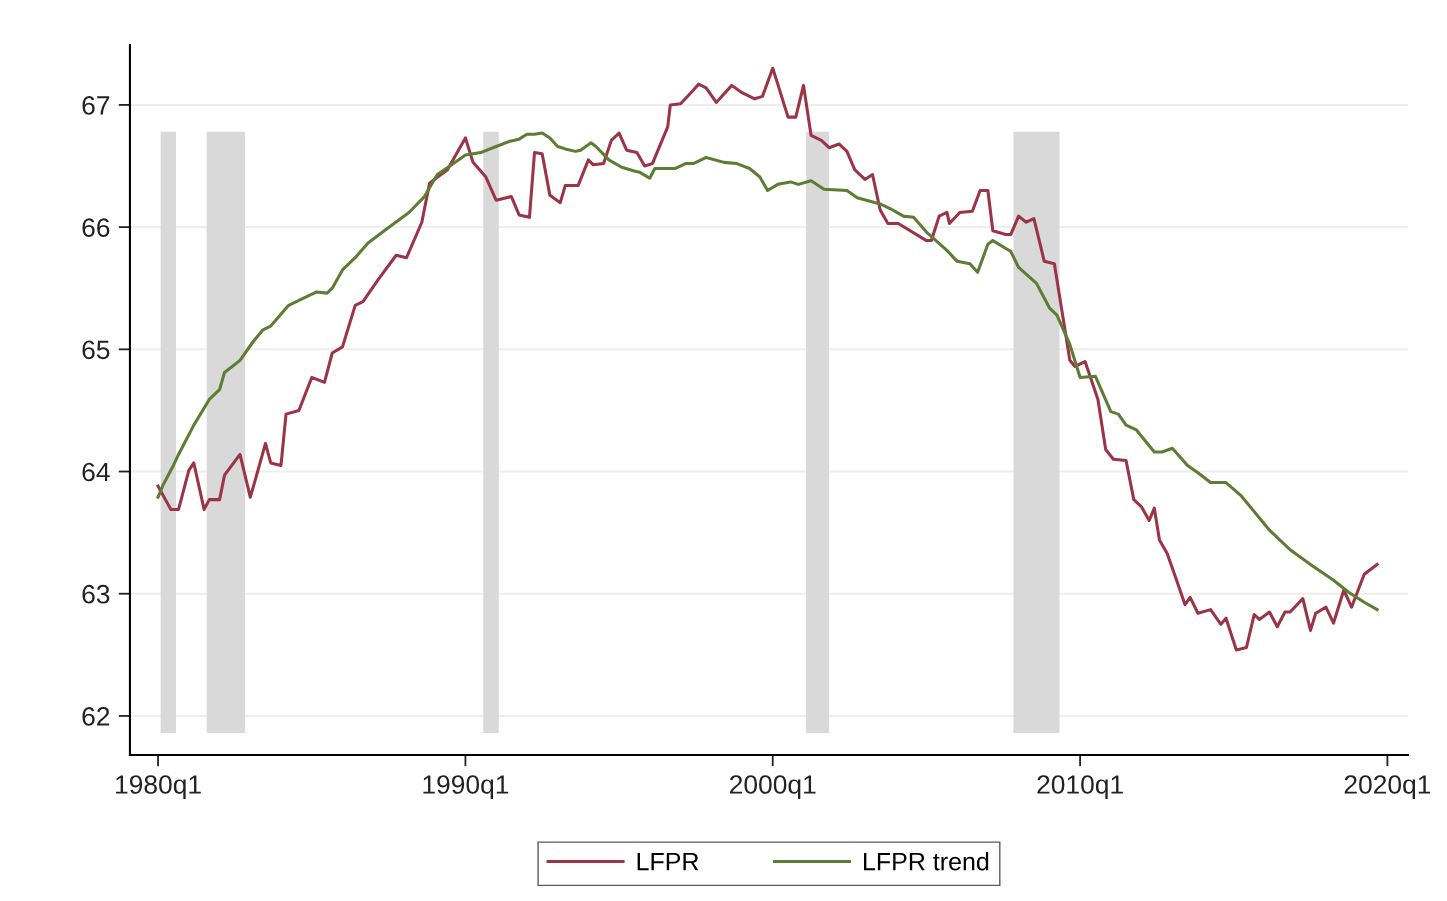  Describe the element at coordinates (96, 716) in the screenshot. I see `y-tick-label: 62` at that location.